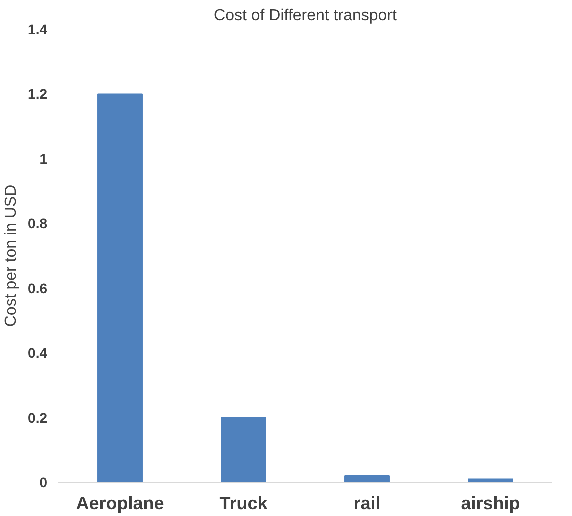  I want to click on y-tick-label: 1.4, so click(38, 30).